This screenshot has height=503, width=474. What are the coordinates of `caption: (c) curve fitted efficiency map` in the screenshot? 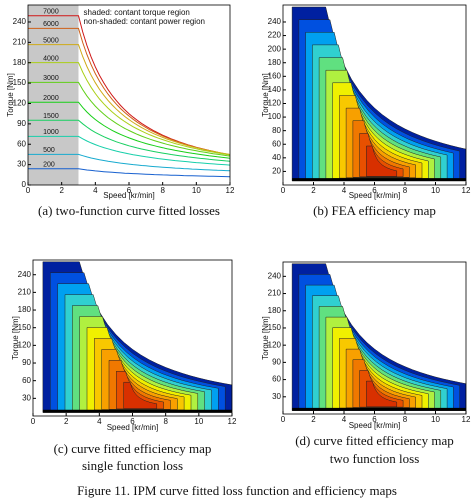 It's located at (133, 448).